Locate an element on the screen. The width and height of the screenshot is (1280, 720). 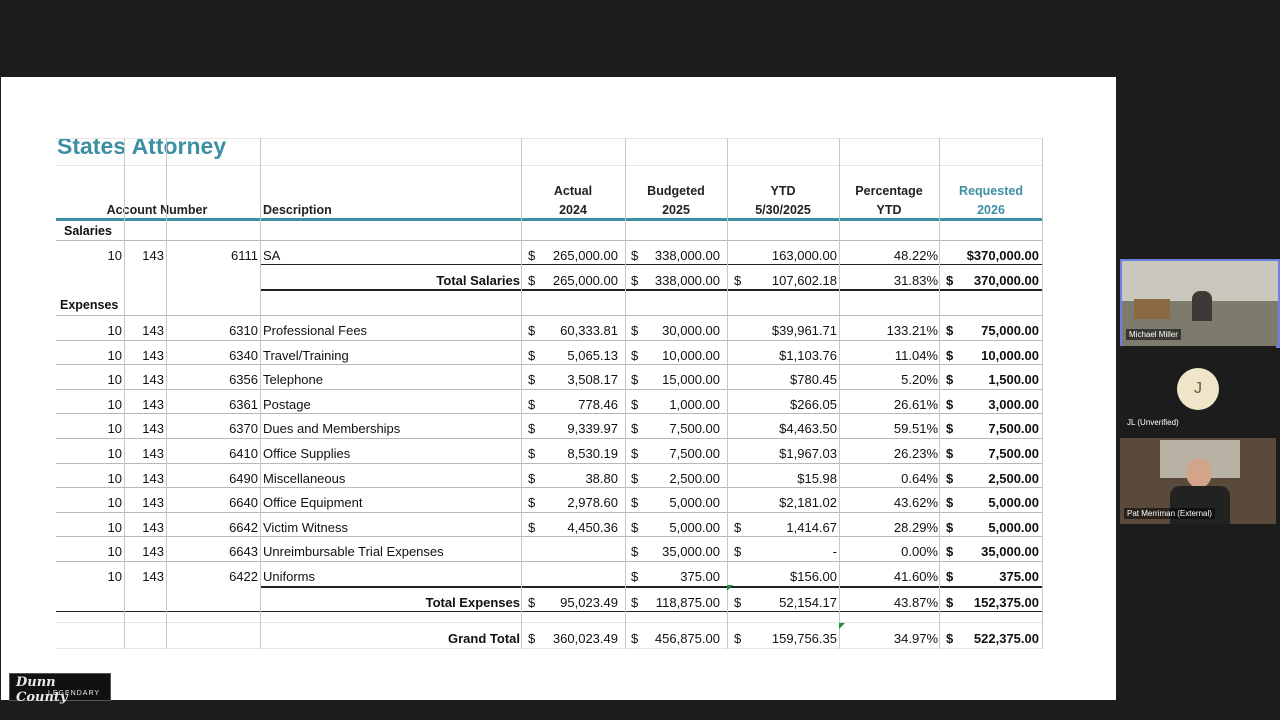
percentage-value: 0.00% is located at coordinates (919, 551).